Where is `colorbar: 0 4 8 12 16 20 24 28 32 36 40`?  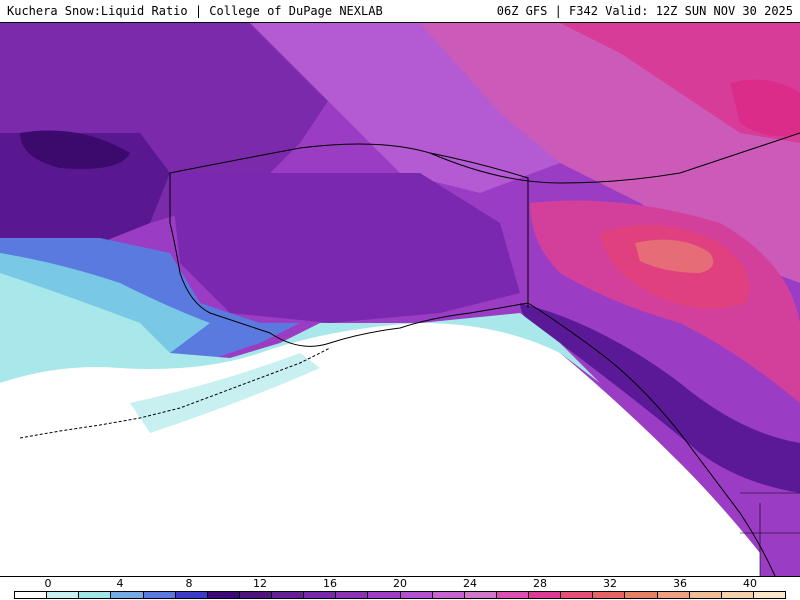 colorbar: 0 4 8 12 16 20 24 28 32 36 40 is located at coordinates (400, 588).